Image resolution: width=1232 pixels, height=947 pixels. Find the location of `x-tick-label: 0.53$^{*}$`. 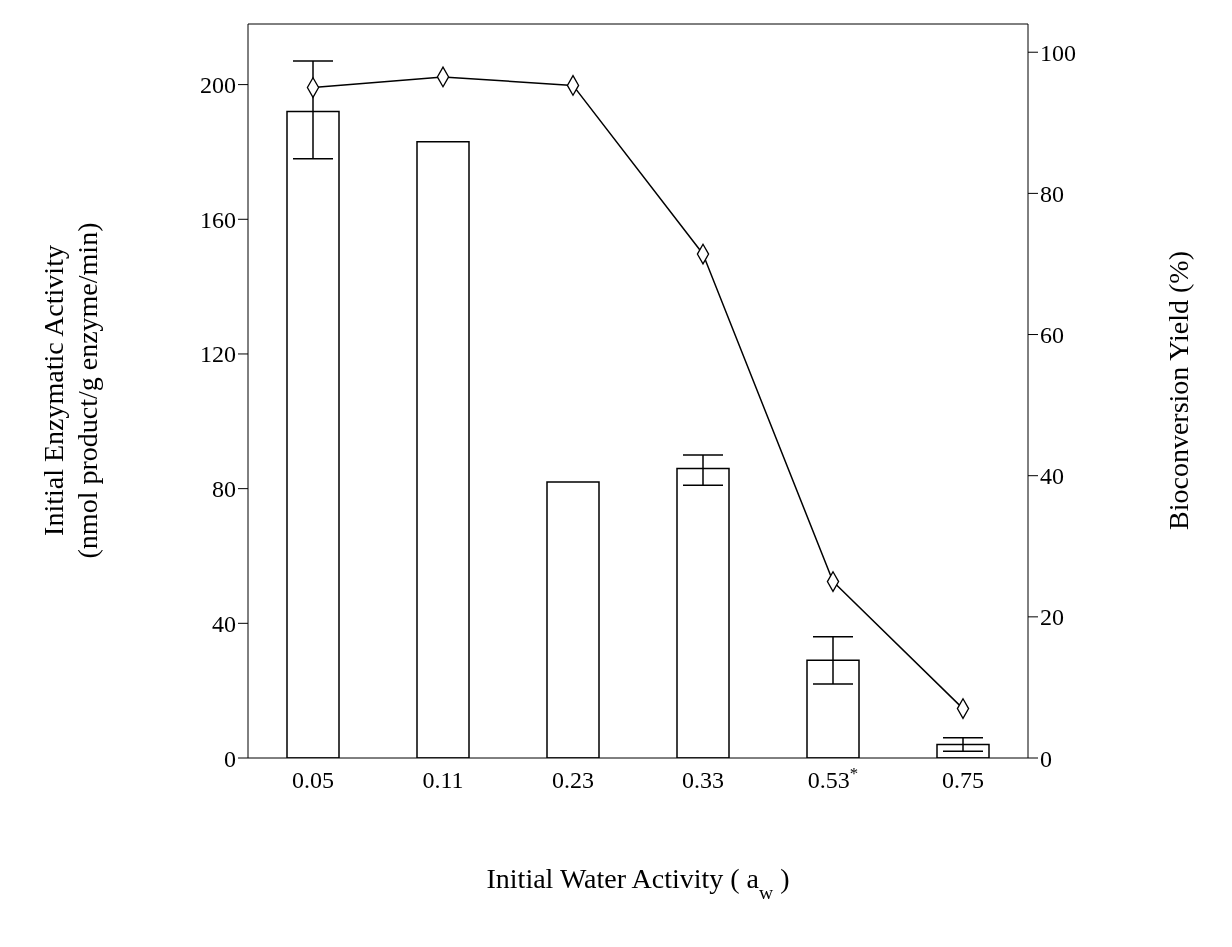

x-tick-label: 0.53$^{*}$ is located at coordinates (833, 778).